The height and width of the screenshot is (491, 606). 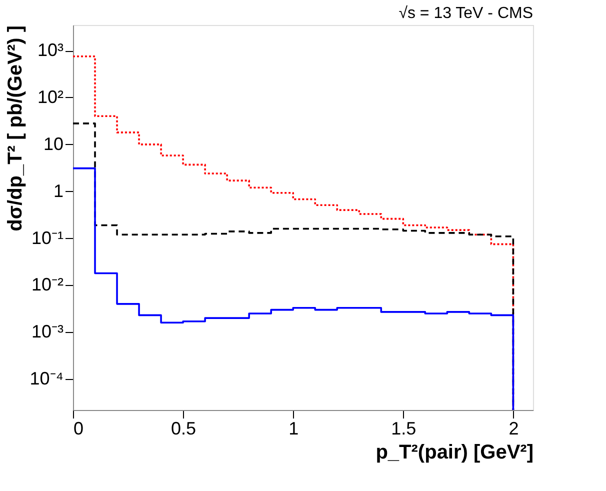 I want to click on y-axis-title: dσ/dp_T² [ pb/(GeV²) ], so click(x=15, y=129).